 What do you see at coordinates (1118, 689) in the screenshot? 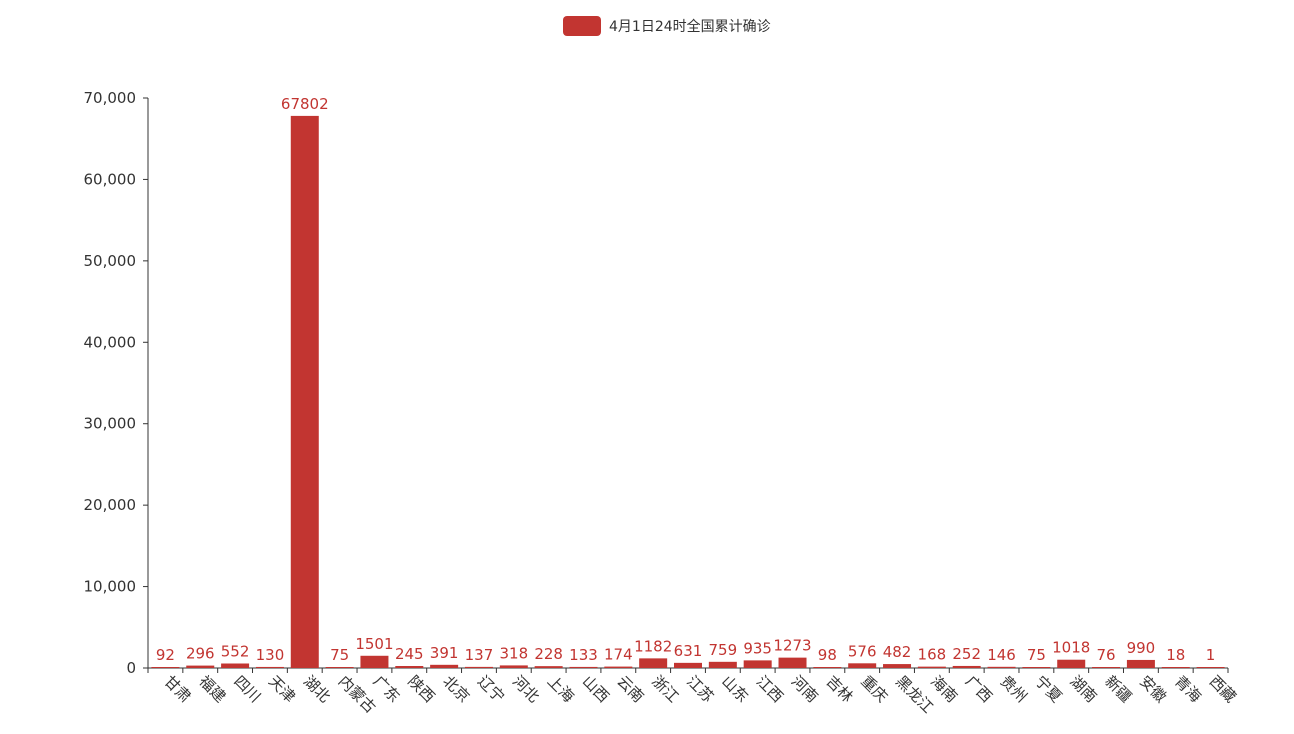
I see `x-category-label: 新疆` at bounding box center [1118, 689].